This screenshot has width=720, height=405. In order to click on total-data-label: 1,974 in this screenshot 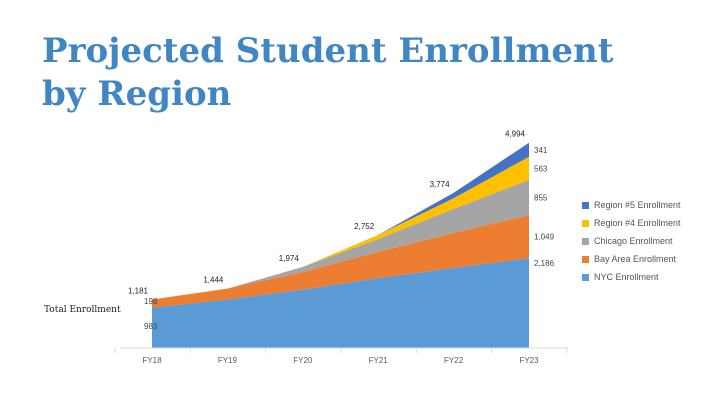, I will do `click(289, 258)`.